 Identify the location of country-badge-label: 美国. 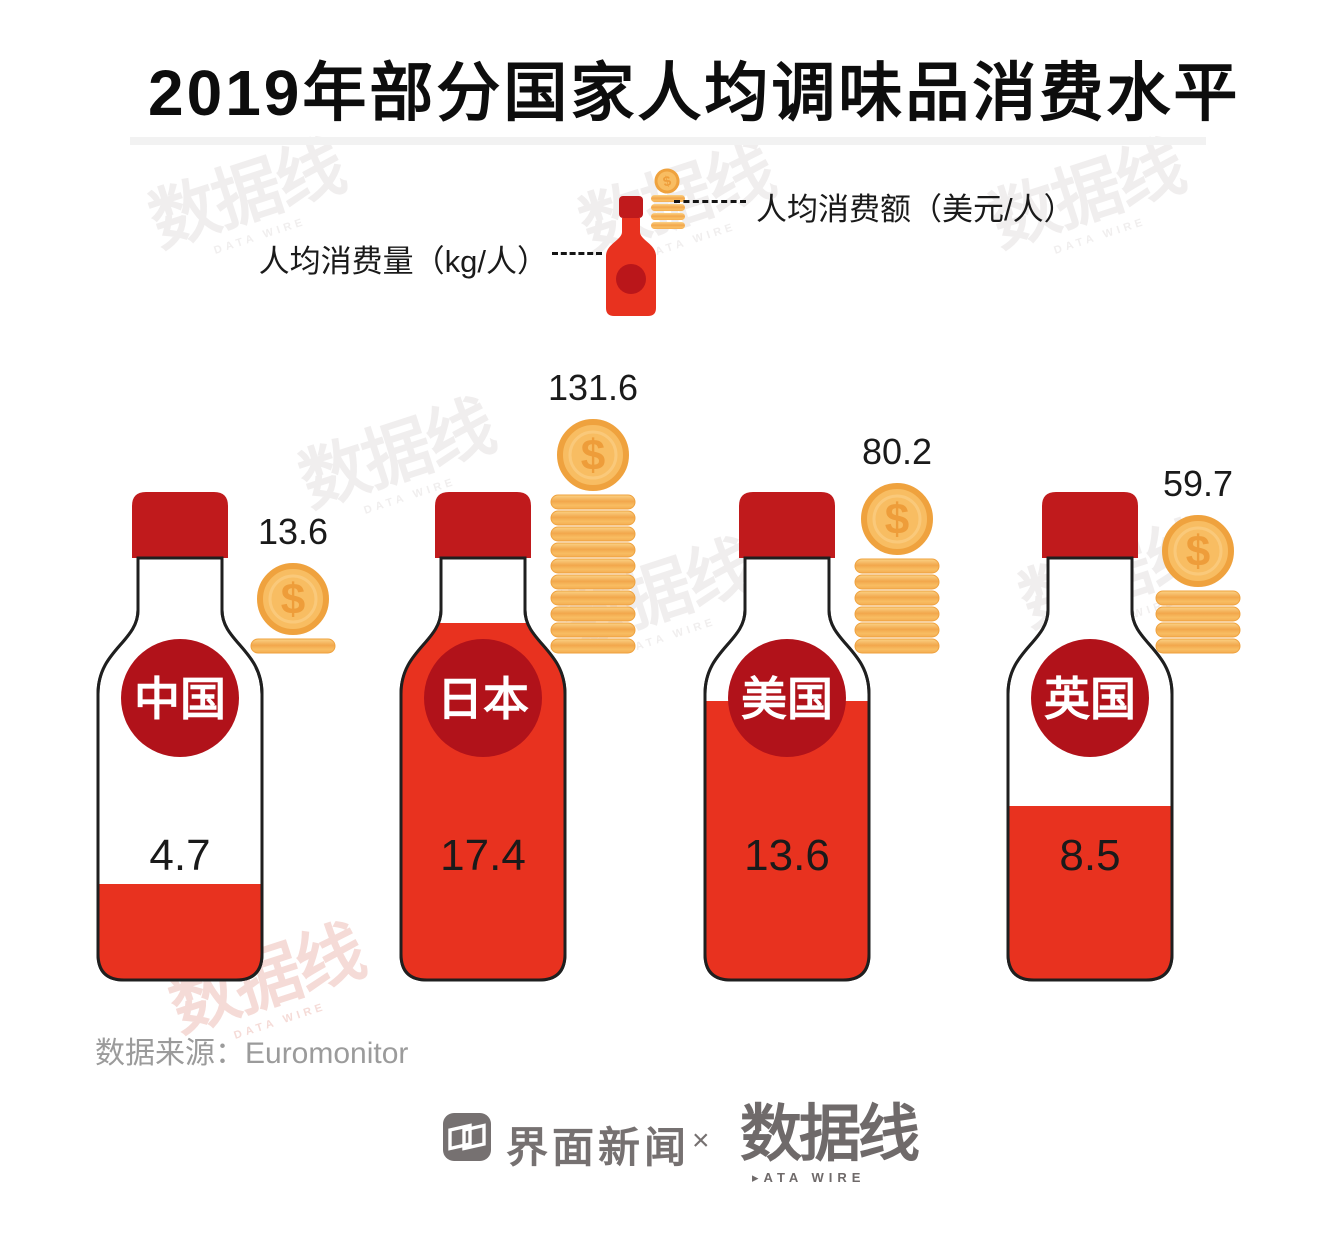
(787, 699).